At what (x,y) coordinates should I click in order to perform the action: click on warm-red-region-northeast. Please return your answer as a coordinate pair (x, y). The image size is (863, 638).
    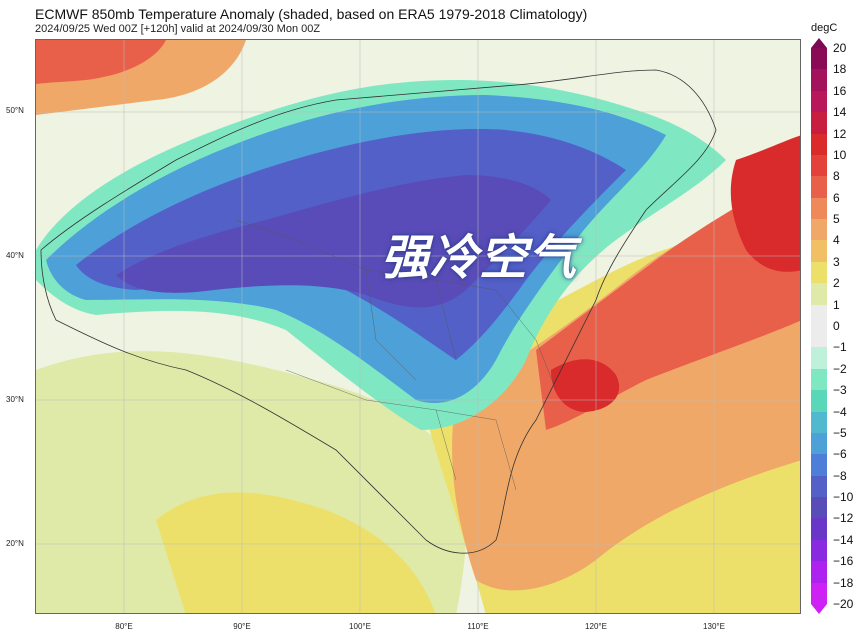
    Looking at the image, I should click on (765, 203).